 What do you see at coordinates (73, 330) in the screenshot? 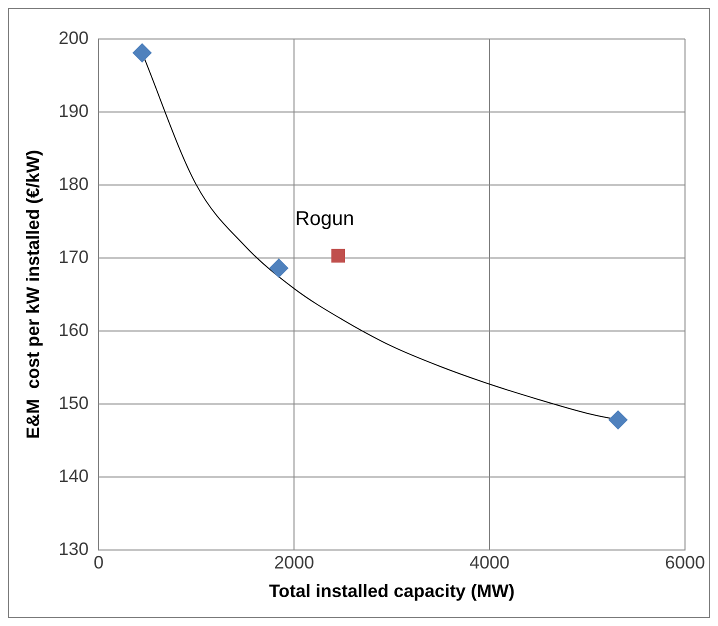
I see `y-tick-label: 160` at bounding box center [73, 330].